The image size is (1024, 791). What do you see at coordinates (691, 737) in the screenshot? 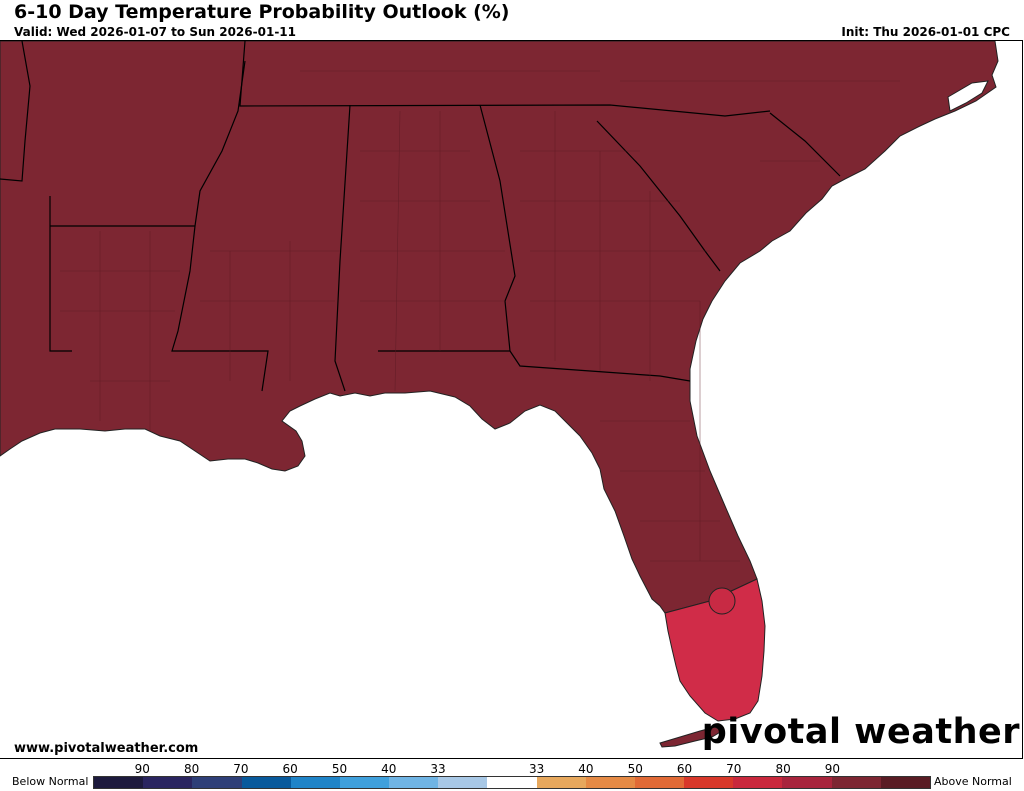
I see `florida-keys` at bounding box center [691, 737].